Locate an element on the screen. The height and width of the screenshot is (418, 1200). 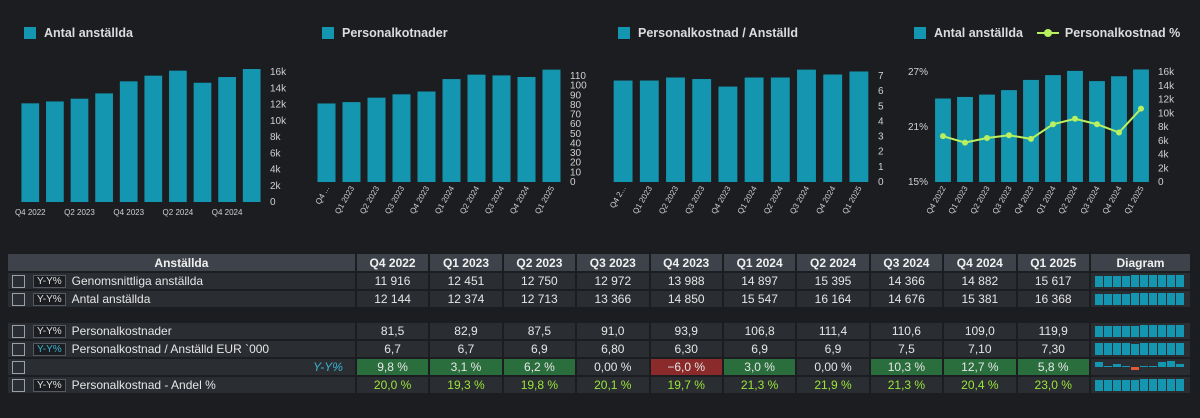
col-header: Q1 2024 is located at coordinates (759, 262).